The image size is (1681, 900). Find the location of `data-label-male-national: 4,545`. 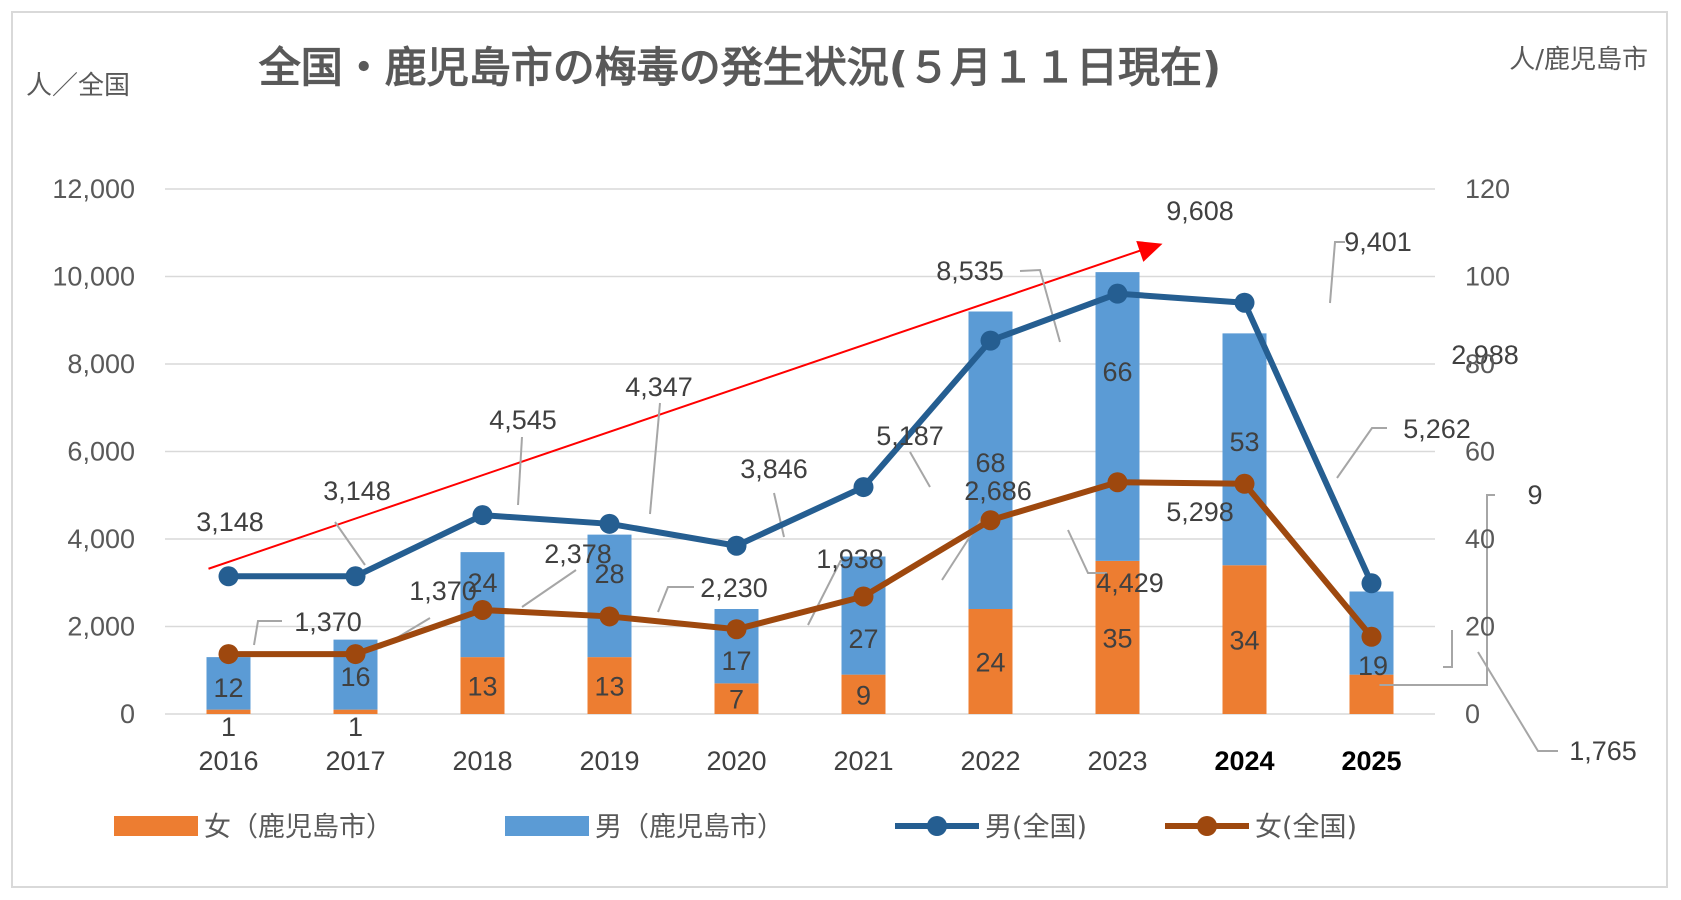

data-label-male-national: 4,545 is located at coordinates (523, 420).